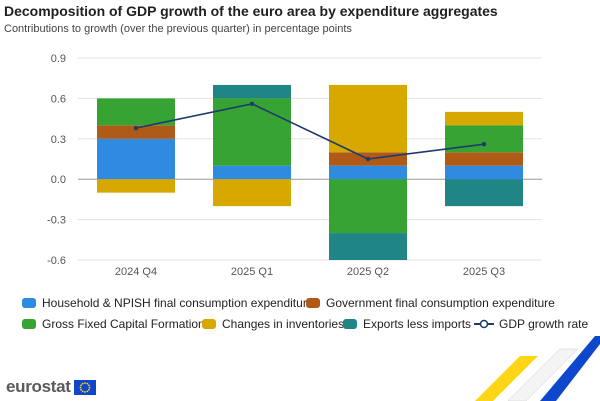 The image size is (600, 401). What do you see at coordinates (350, 324) in the screenshot?
I see `legend-swatch-exports` at bounding box center [350, 324].